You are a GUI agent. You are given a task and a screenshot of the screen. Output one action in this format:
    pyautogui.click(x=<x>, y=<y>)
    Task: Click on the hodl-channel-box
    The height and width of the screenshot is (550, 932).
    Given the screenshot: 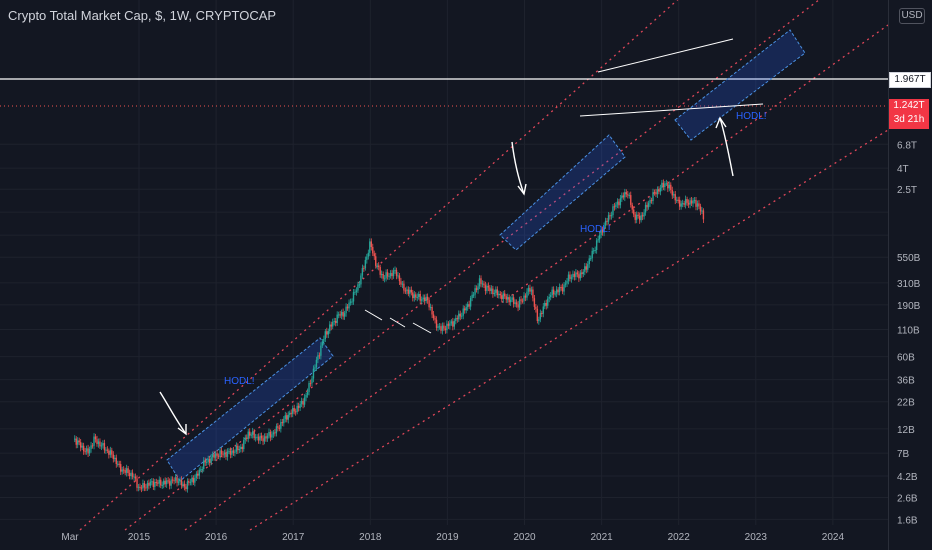 What is the action you would take?
    pyautogui.click(x=740, y=85)
    